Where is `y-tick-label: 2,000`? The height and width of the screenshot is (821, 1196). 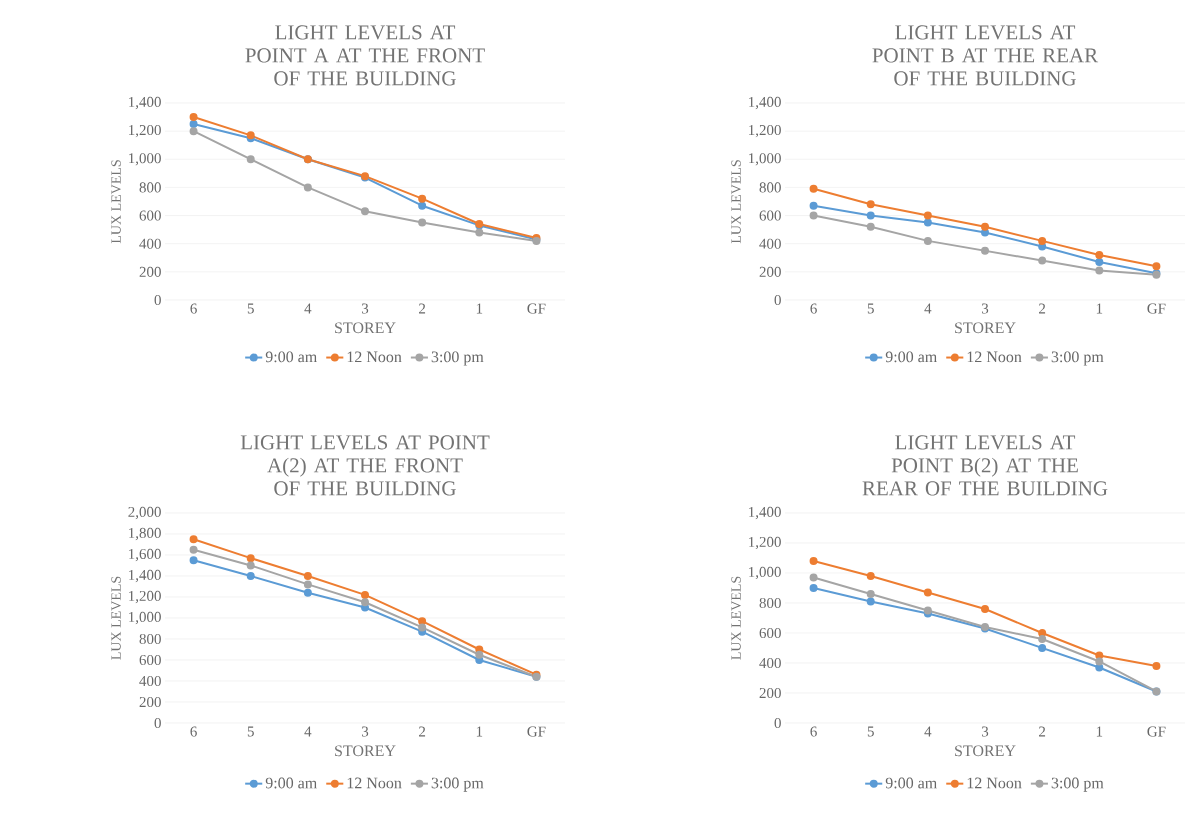
y-tick-label: 2,000 is located at coordinates (144, 513).